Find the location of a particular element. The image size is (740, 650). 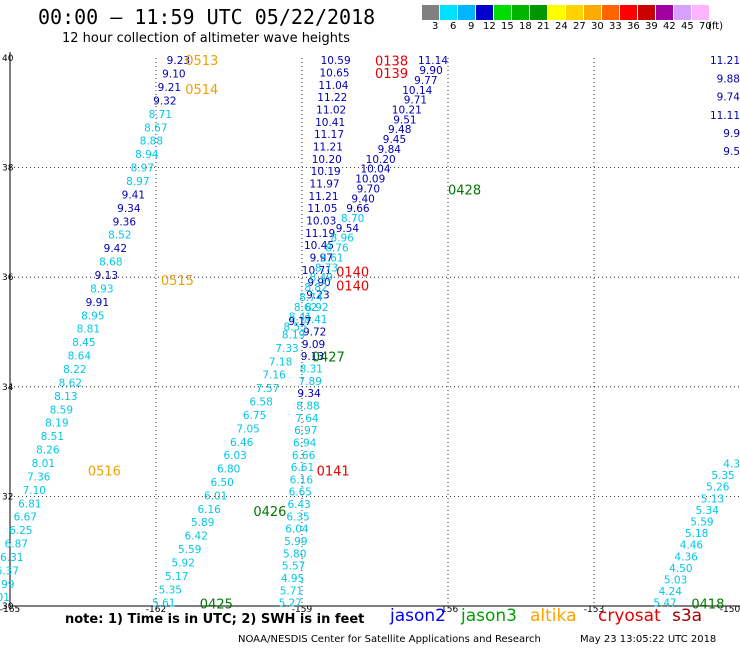

wave-height-value: 11.19 is located at coordinates (320, 234).